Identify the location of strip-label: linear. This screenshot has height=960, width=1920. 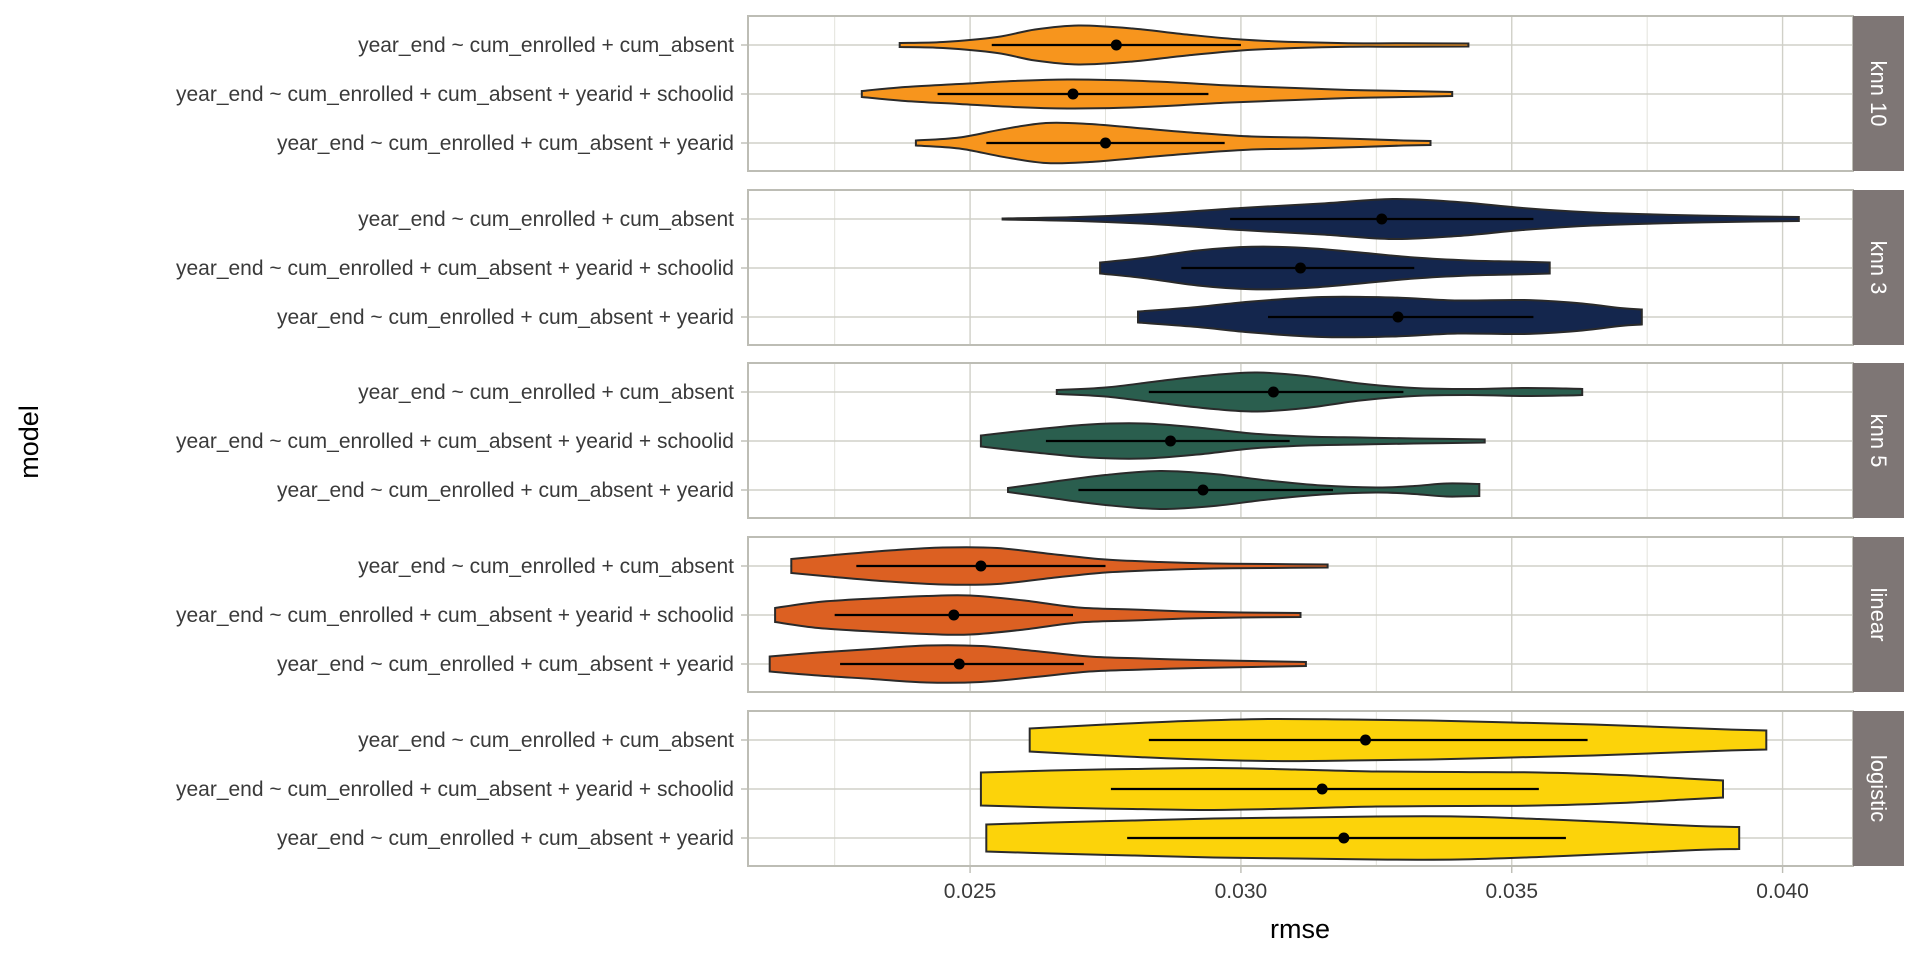
(1878, 615).